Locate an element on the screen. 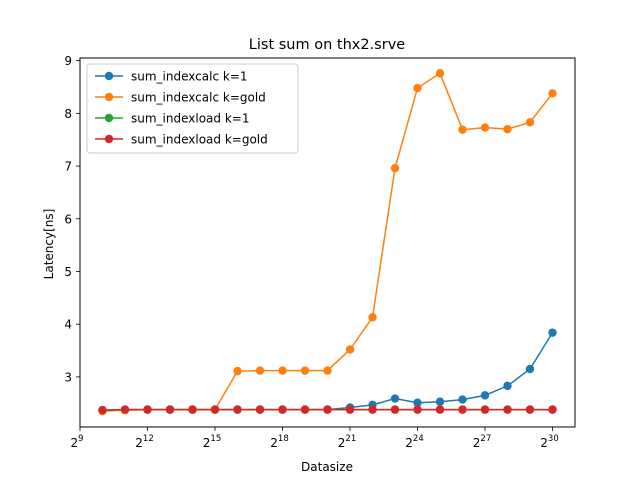 Image resolution: width=640 pixels, height=480 pixels. y-tick-label: 6 is located at coordinates (68, 219).